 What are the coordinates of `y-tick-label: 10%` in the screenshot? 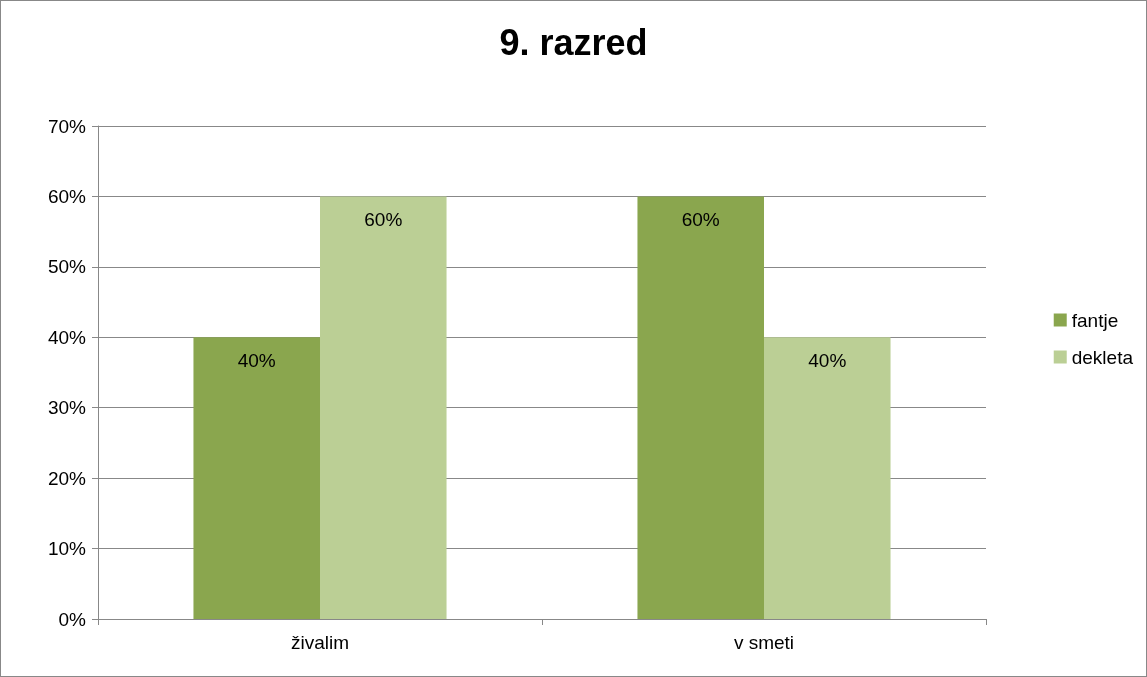 It's located at (67, 549).